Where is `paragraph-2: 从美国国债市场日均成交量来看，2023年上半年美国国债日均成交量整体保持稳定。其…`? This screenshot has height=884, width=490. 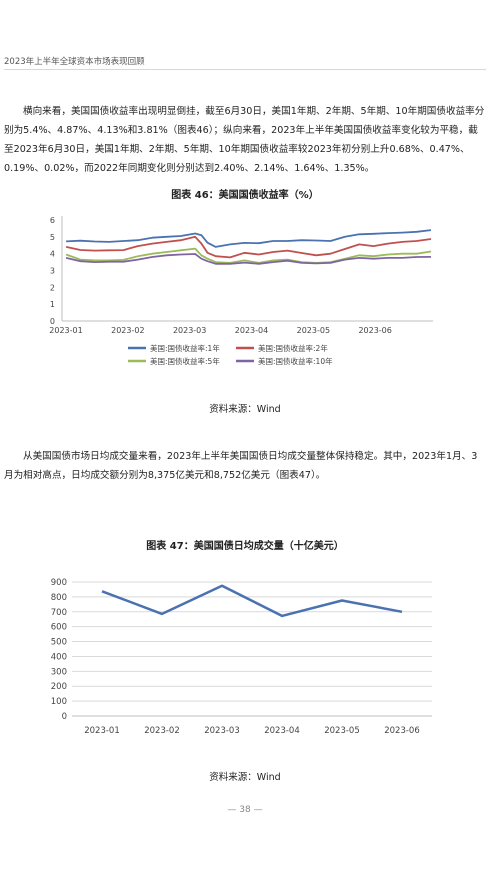 paragraph-2: 从美国国债市场日均成交量来看，2023年上半年美国国债日均成交量整体保持稳定。其… is located at coordinates (245, 466).